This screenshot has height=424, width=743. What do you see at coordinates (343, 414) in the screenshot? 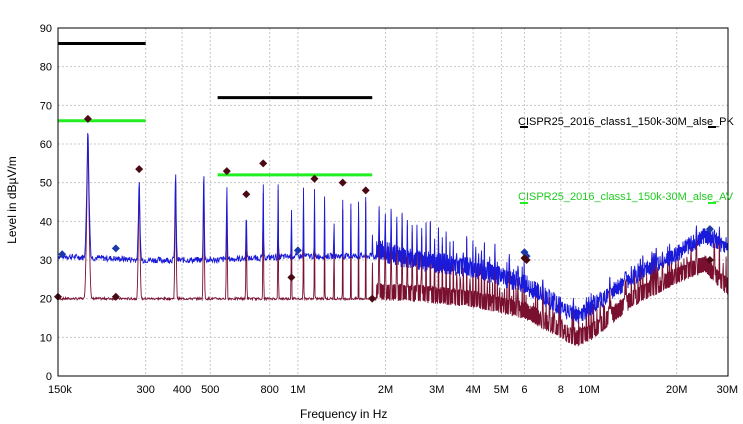
I see `x-axis-title: Frequency in Hz` at bounding box center [343, 414].